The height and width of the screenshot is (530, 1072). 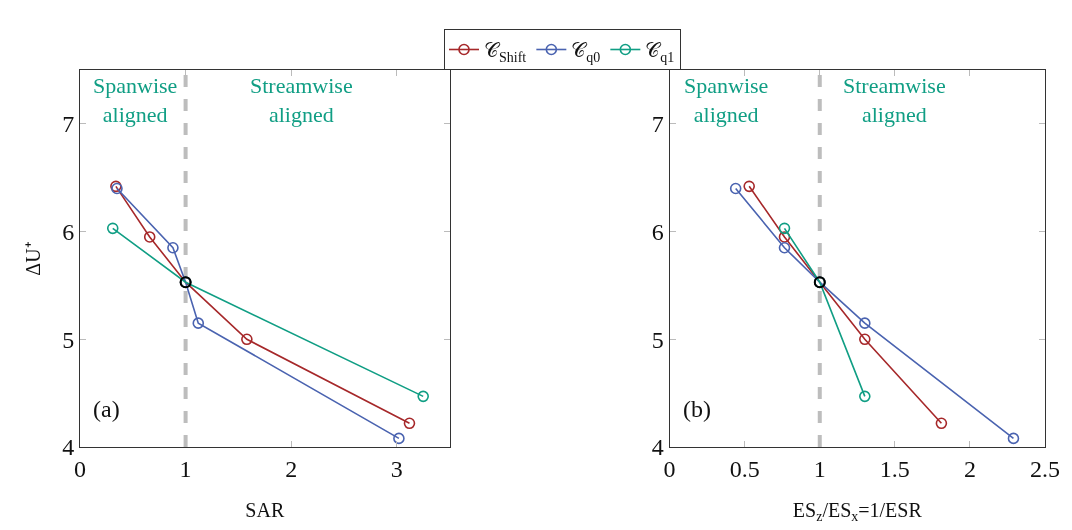 I want to click on x-axis-title: ES$_{z}$/ES$_{x}$=1/ESR, so click(x=857, y=512).